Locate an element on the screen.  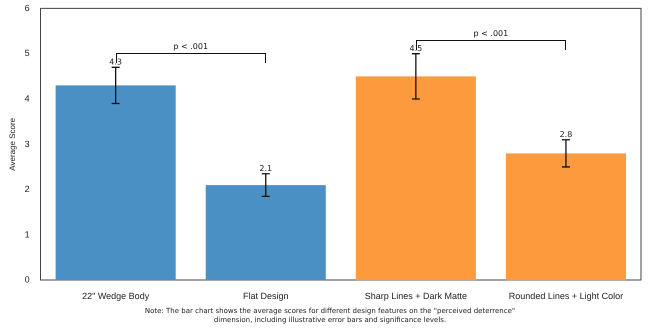
x-tick-label: 22" Wedge Body is located at coordinates (116, 296).